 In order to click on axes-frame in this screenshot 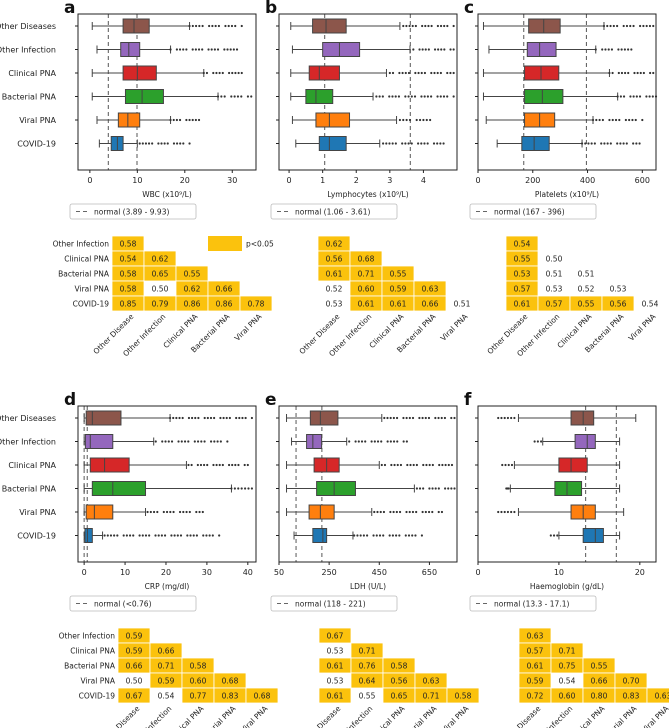, I will do `click(567, 92)`.